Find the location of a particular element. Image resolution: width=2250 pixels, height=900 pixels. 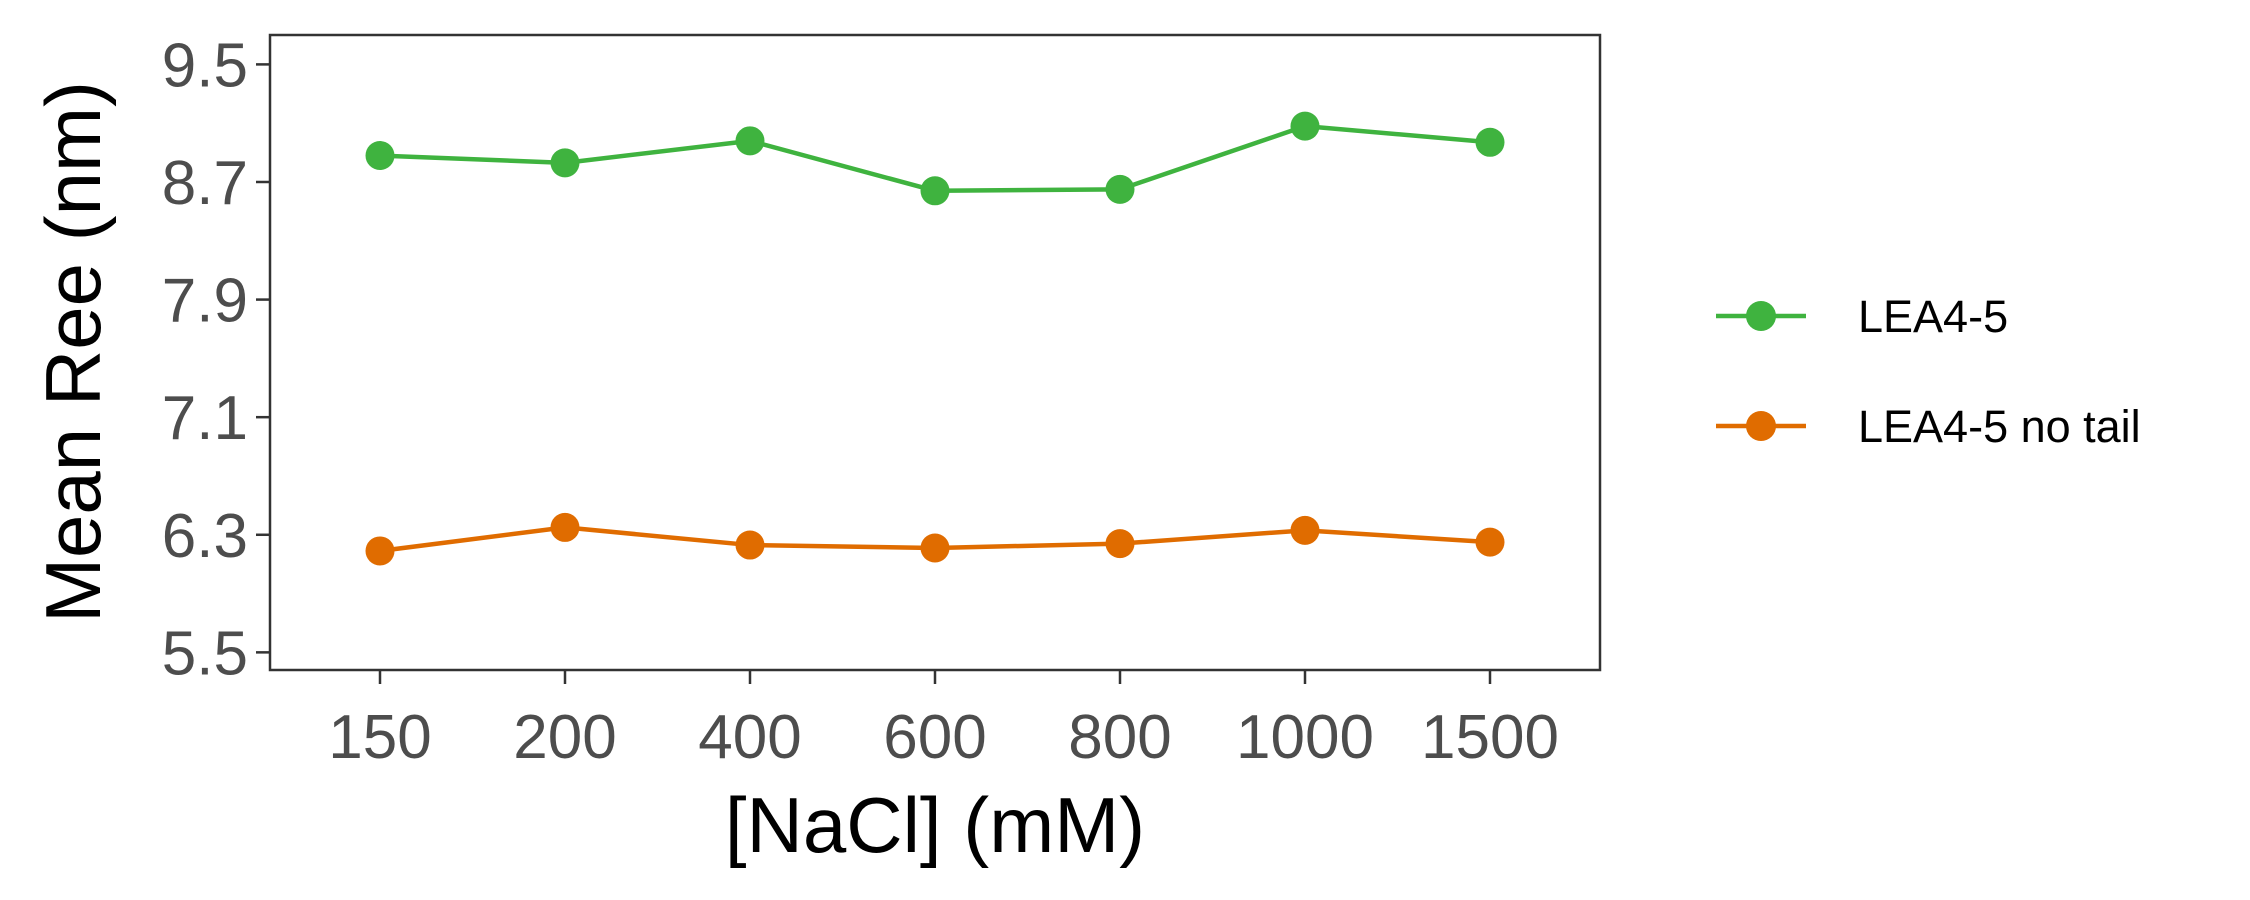

x-tick-label: 400 is located at coordinates (749, 737).